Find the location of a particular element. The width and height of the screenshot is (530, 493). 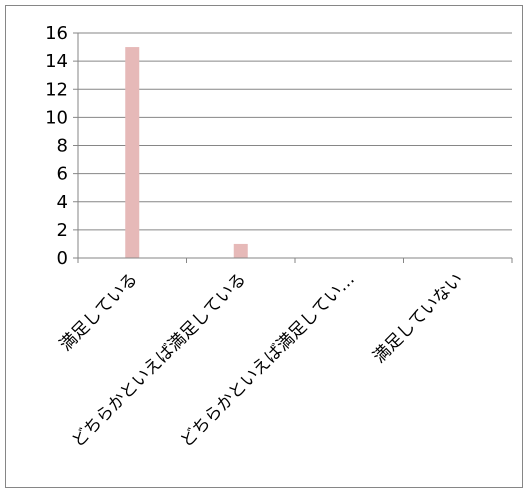

bars is located at coordinates (186, 152).